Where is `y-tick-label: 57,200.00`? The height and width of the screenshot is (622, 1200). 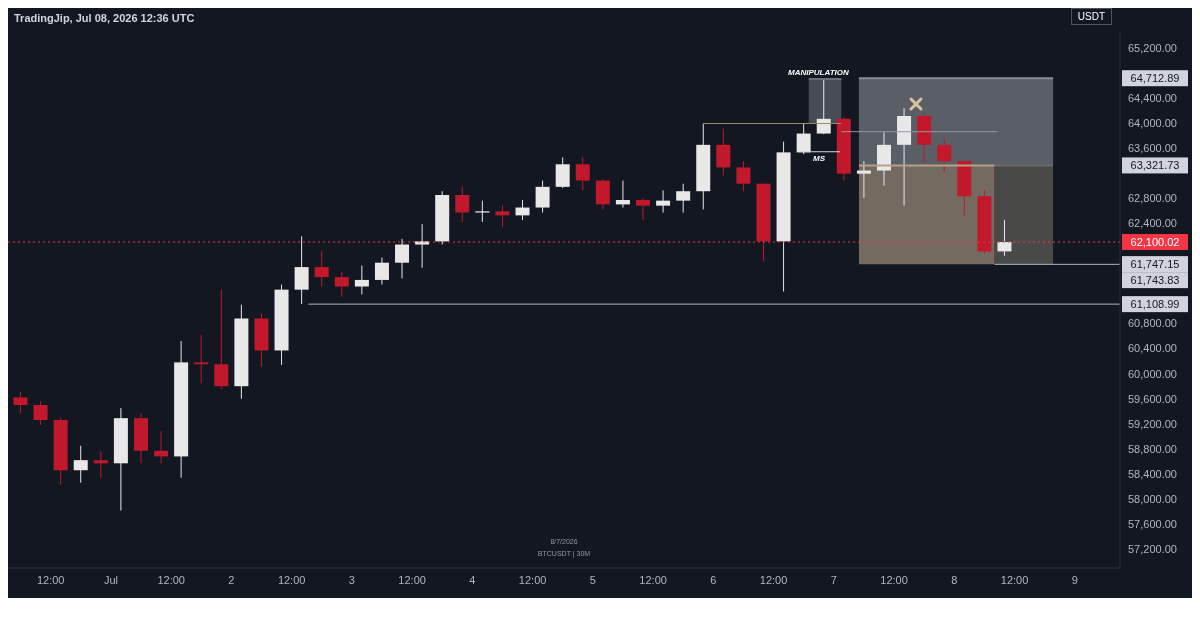 y-tick-label: 57,200.00 is located at coordinates (1152, 549).